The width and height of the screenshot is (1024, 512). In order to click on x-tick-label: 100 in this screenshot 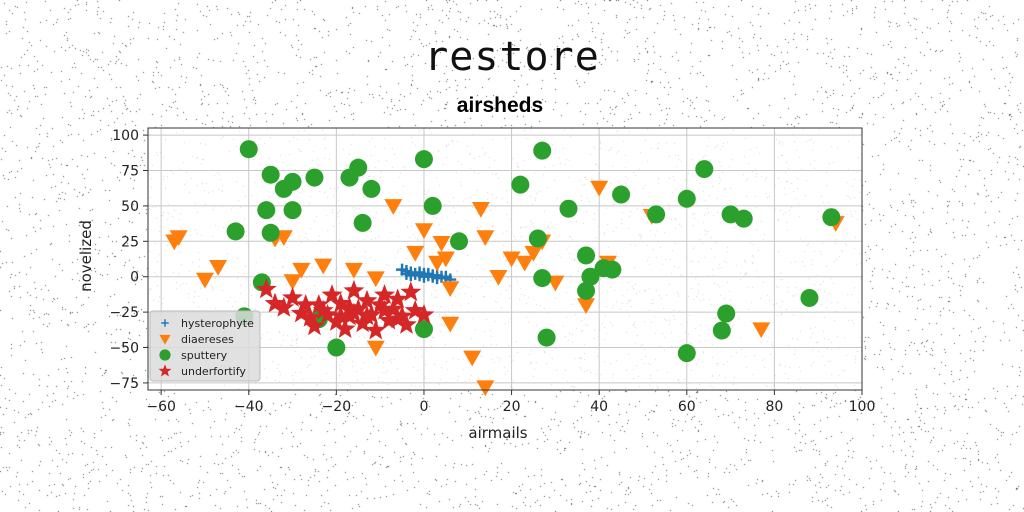, I will do `click(862, 407)`.